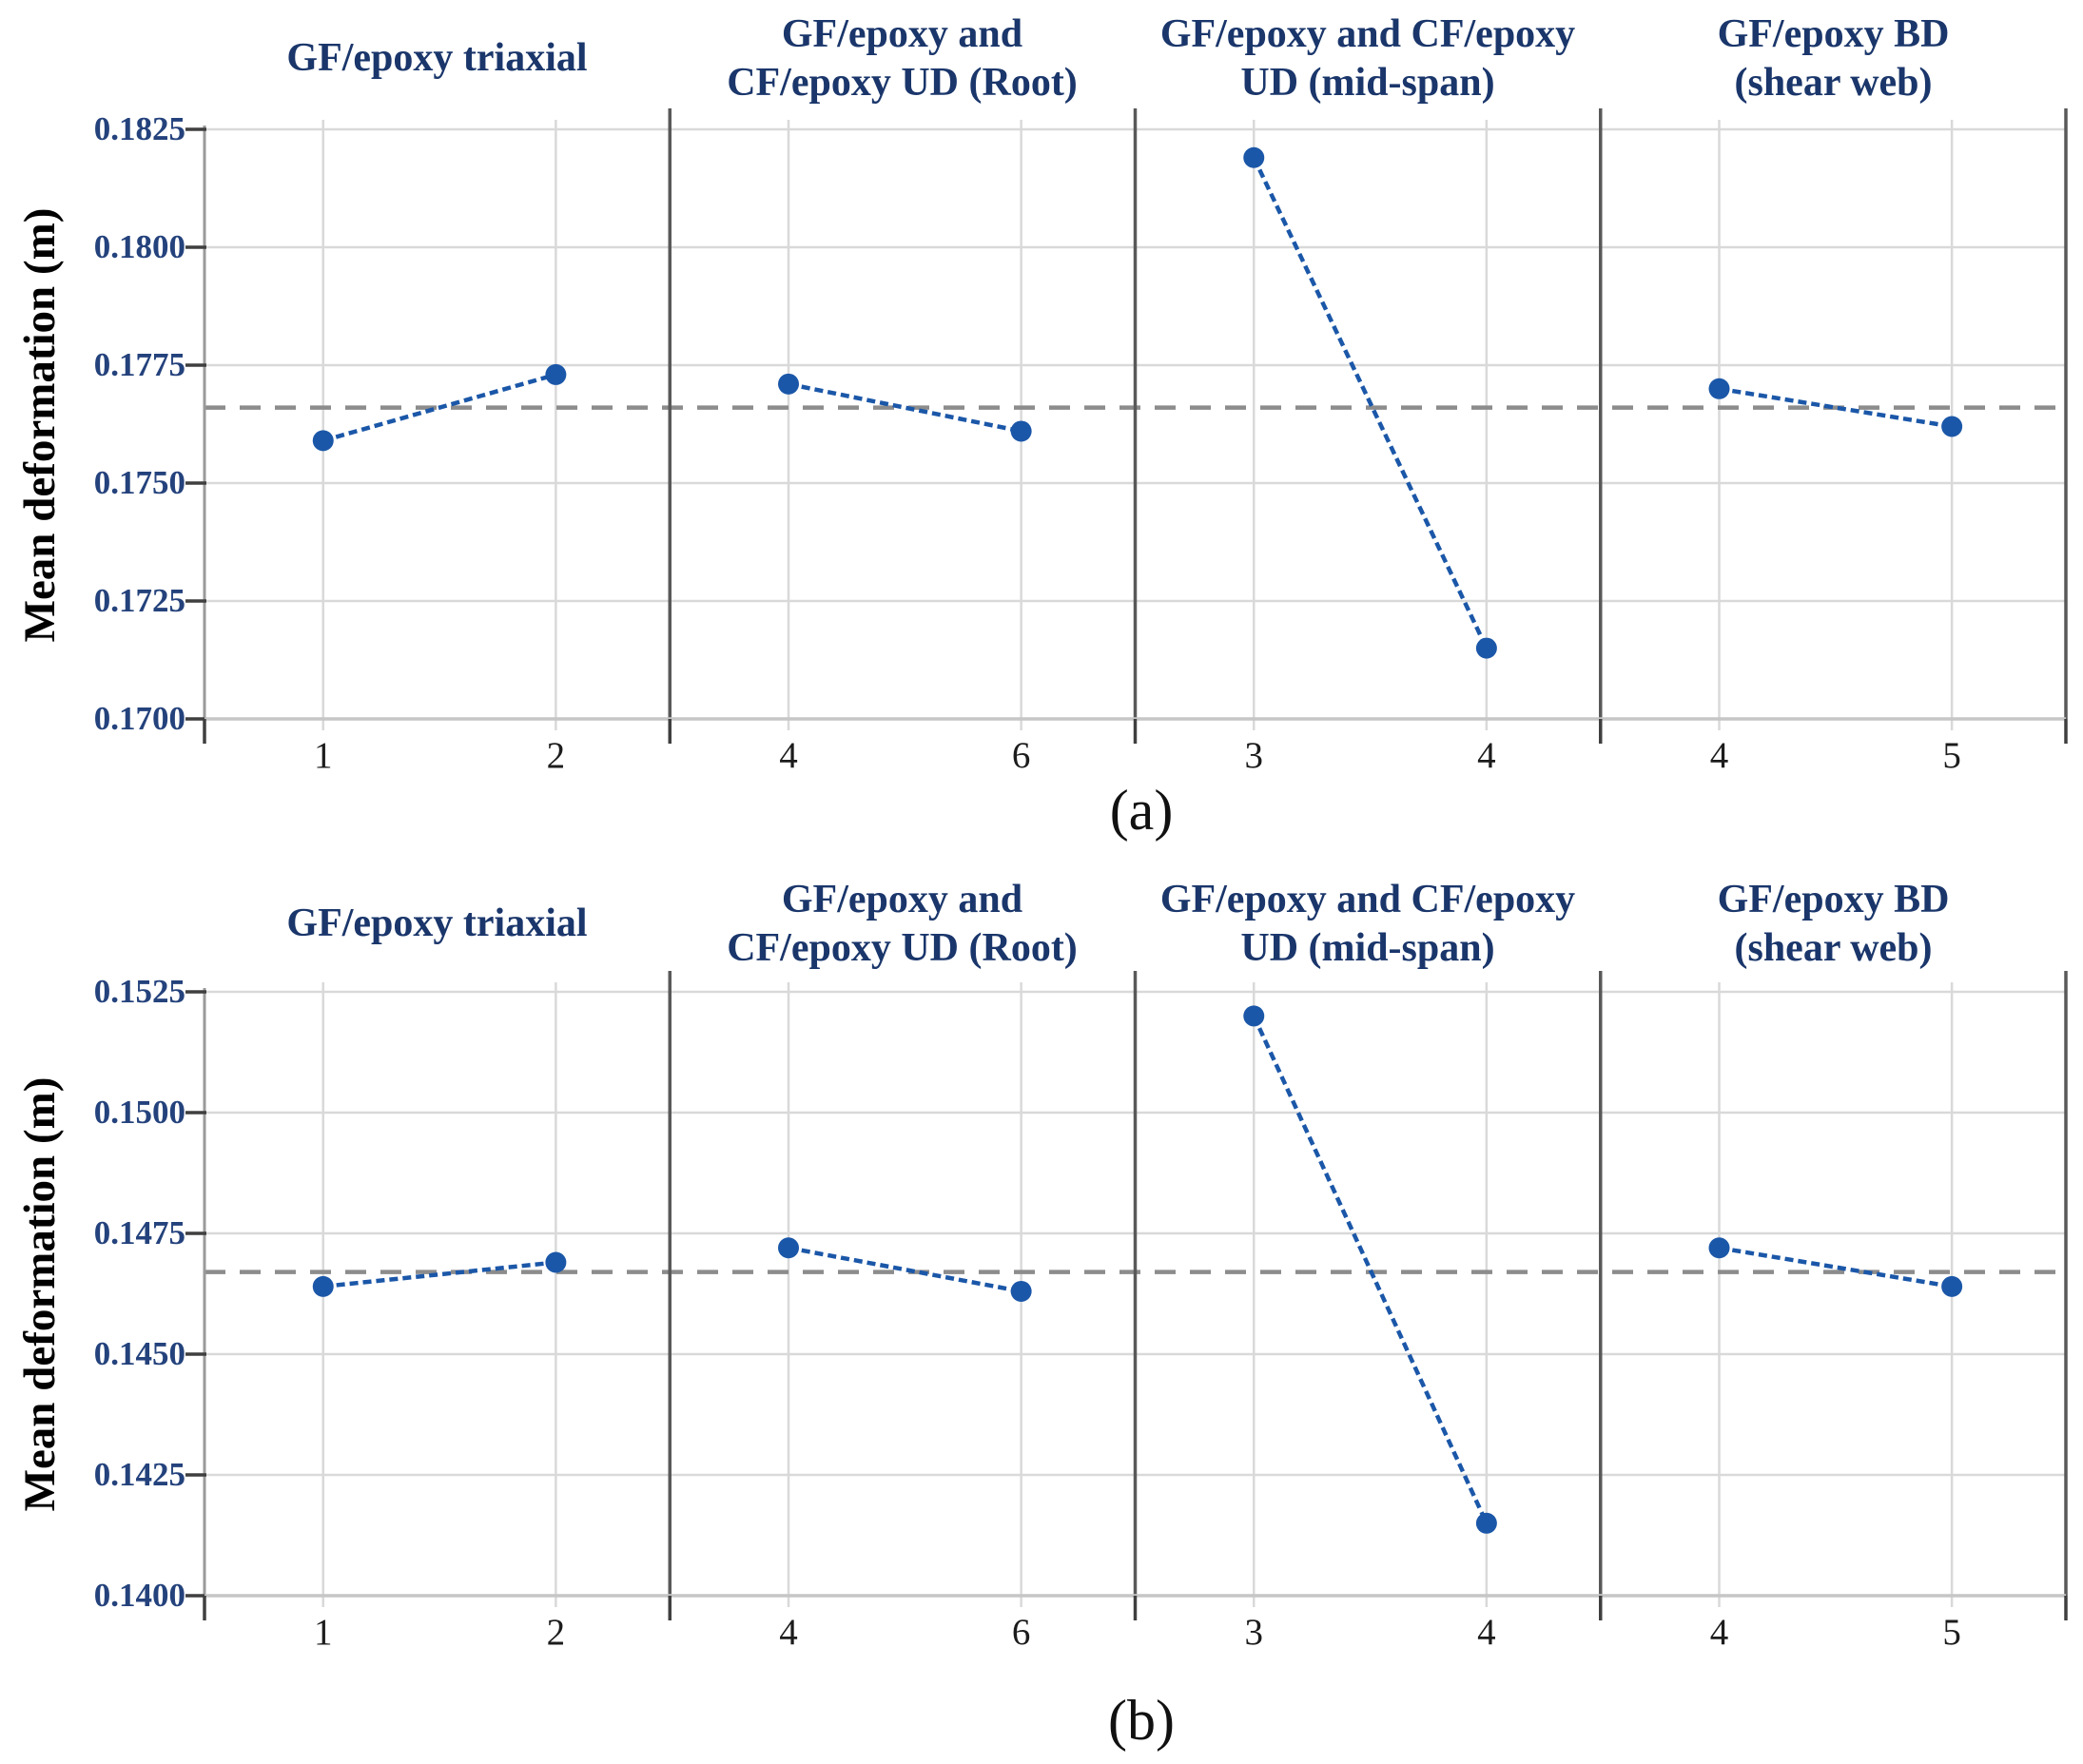  What do you see at coordinates (437, 59) in the screenshot?
I see `panel-title-a-1: GF/epoxy triaxial` at bounding box center [437, 59].